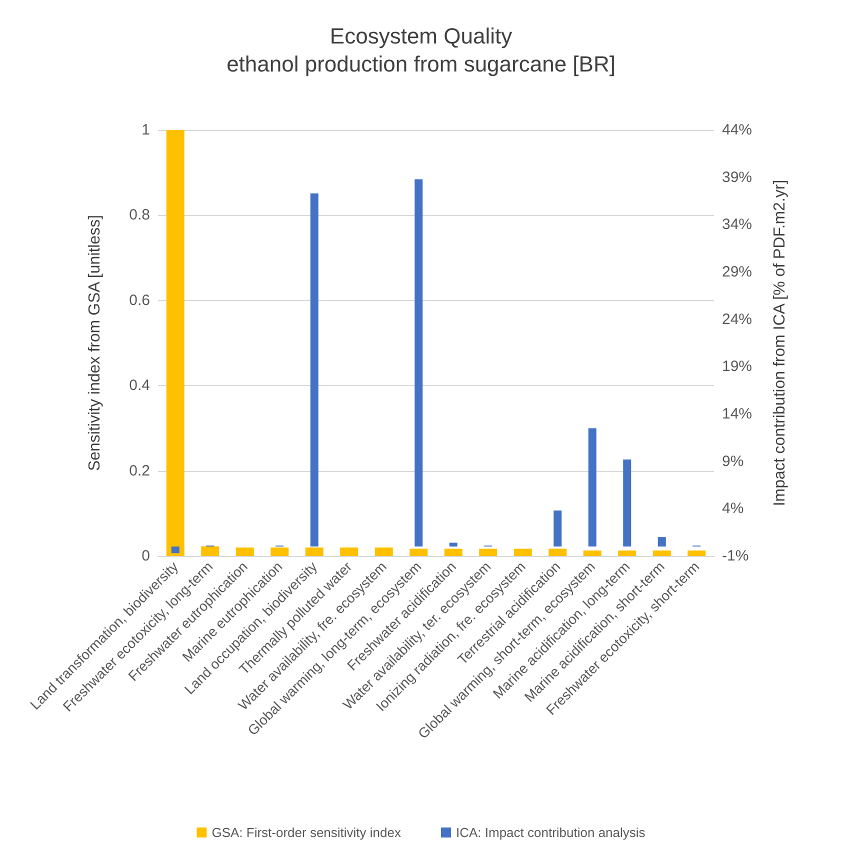 The image size is (842, 862). What do you see at coordinates (737, 225) in the screenshot?
I see `y2-tick-label: 34%` at bounding box center [737, 225].